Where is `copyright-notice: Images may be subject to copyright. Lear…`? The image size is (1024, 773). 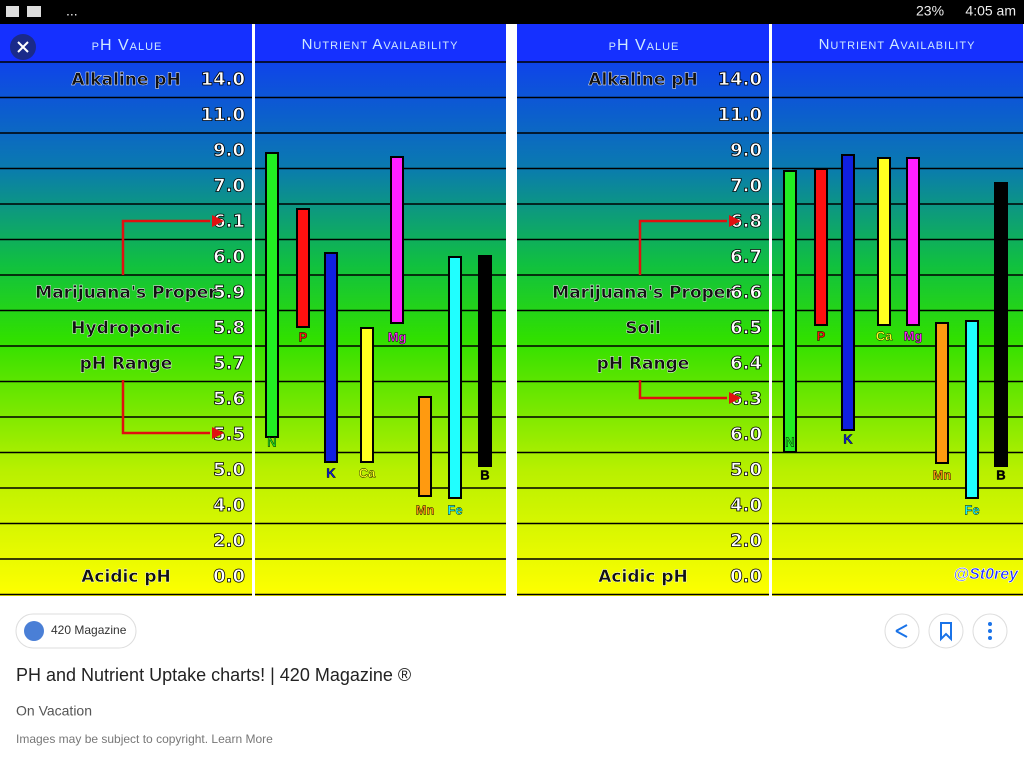 copyright-notice: Images may be subject to copyright. Lear… is located at coordinates (144, 739).